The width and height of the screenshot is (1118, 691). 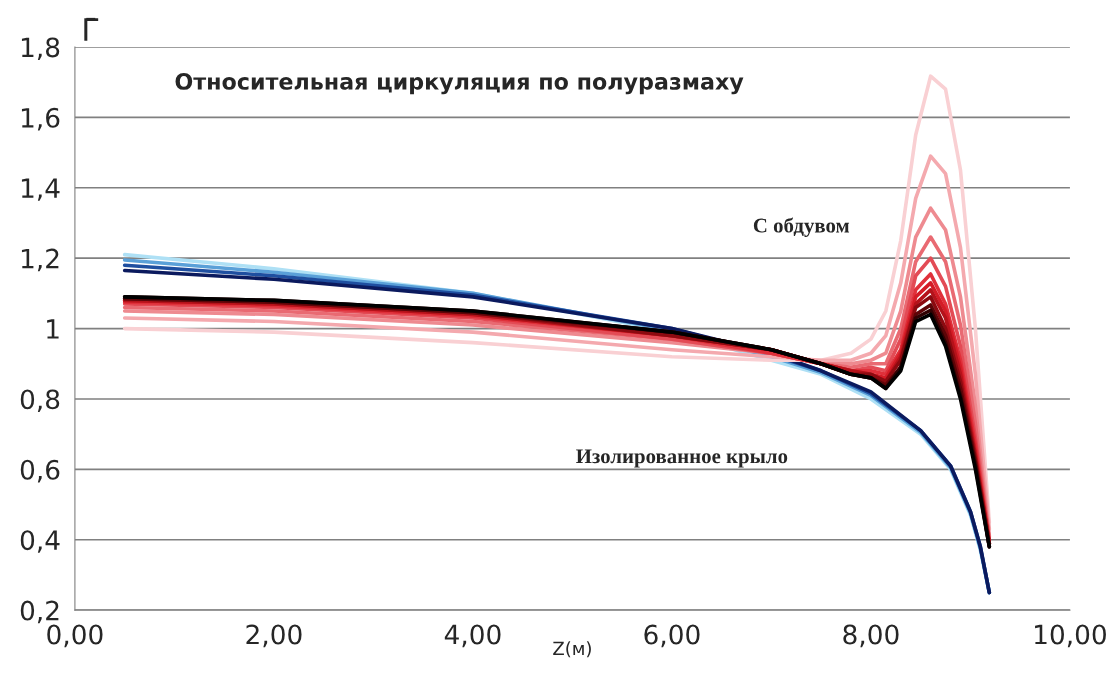 I want to click on y-tick-label: 0,2, so click(x=39, y=612).